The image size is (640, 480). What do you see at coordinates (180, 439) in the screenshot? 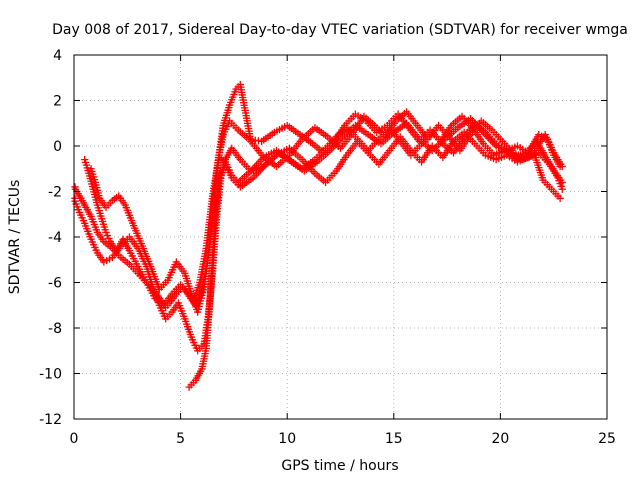
I see `x-tick-label: 5` at bounding box center [180, 439].